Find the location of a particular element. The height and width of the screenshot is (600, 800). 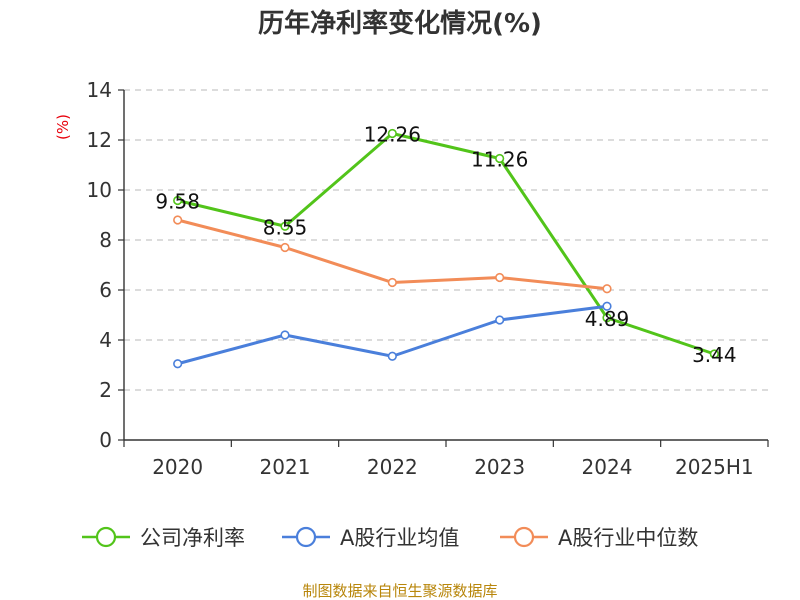

data-label-s0-4: 4.89 is located at coordinates (607, 319).